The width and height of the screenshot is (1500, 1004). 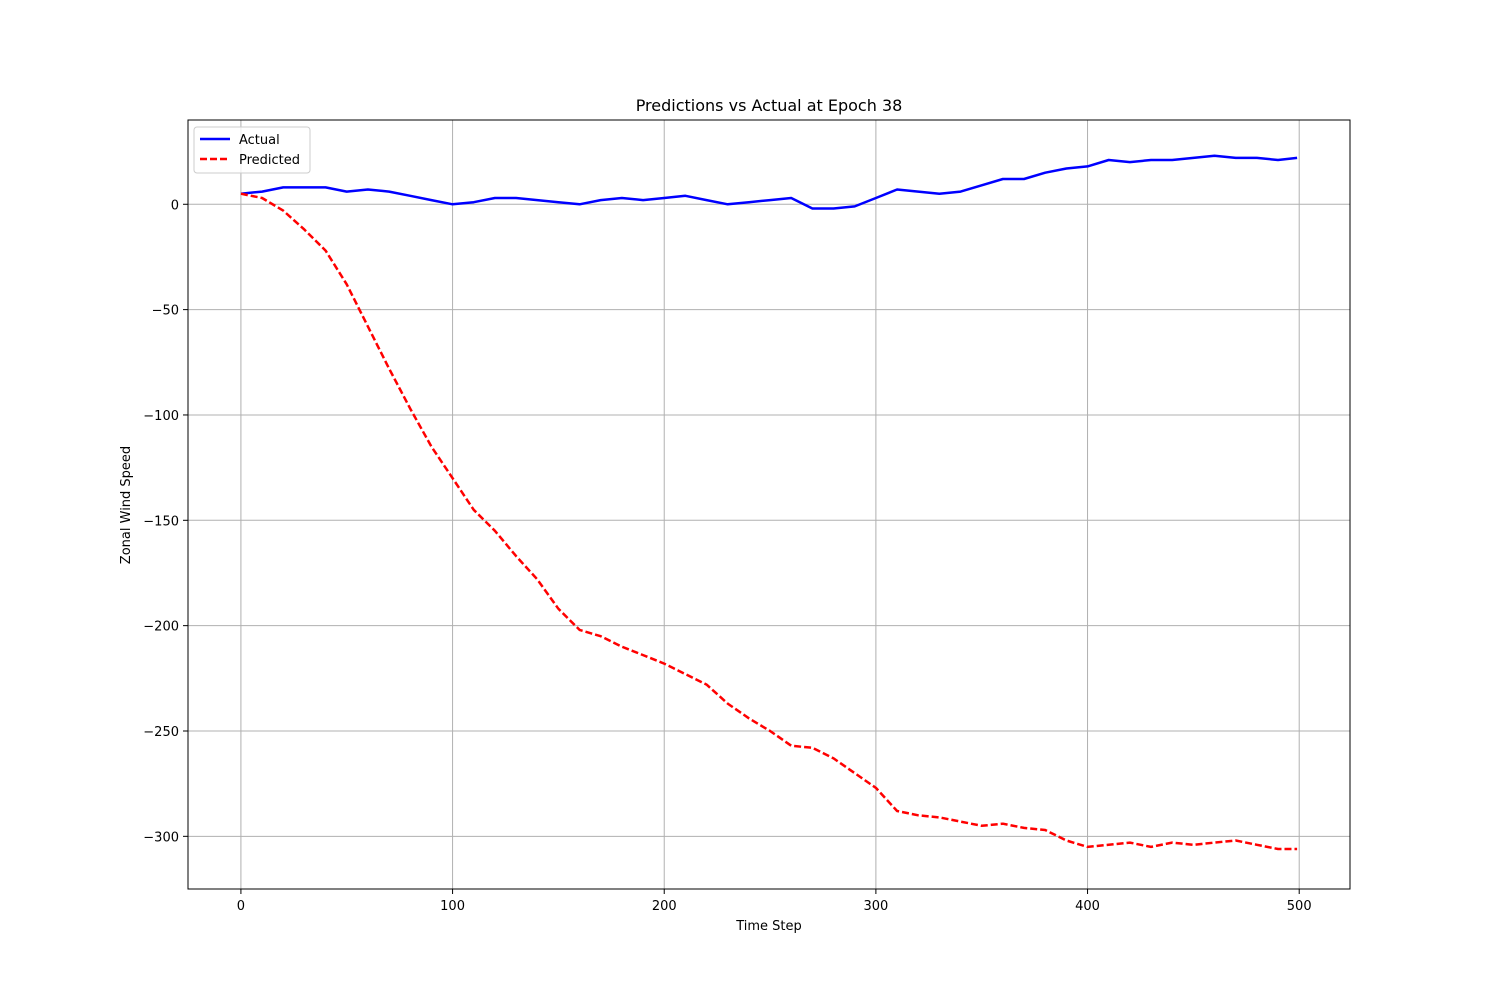 I want to click on y-tick-label: 0, so click(x=175, y=205).